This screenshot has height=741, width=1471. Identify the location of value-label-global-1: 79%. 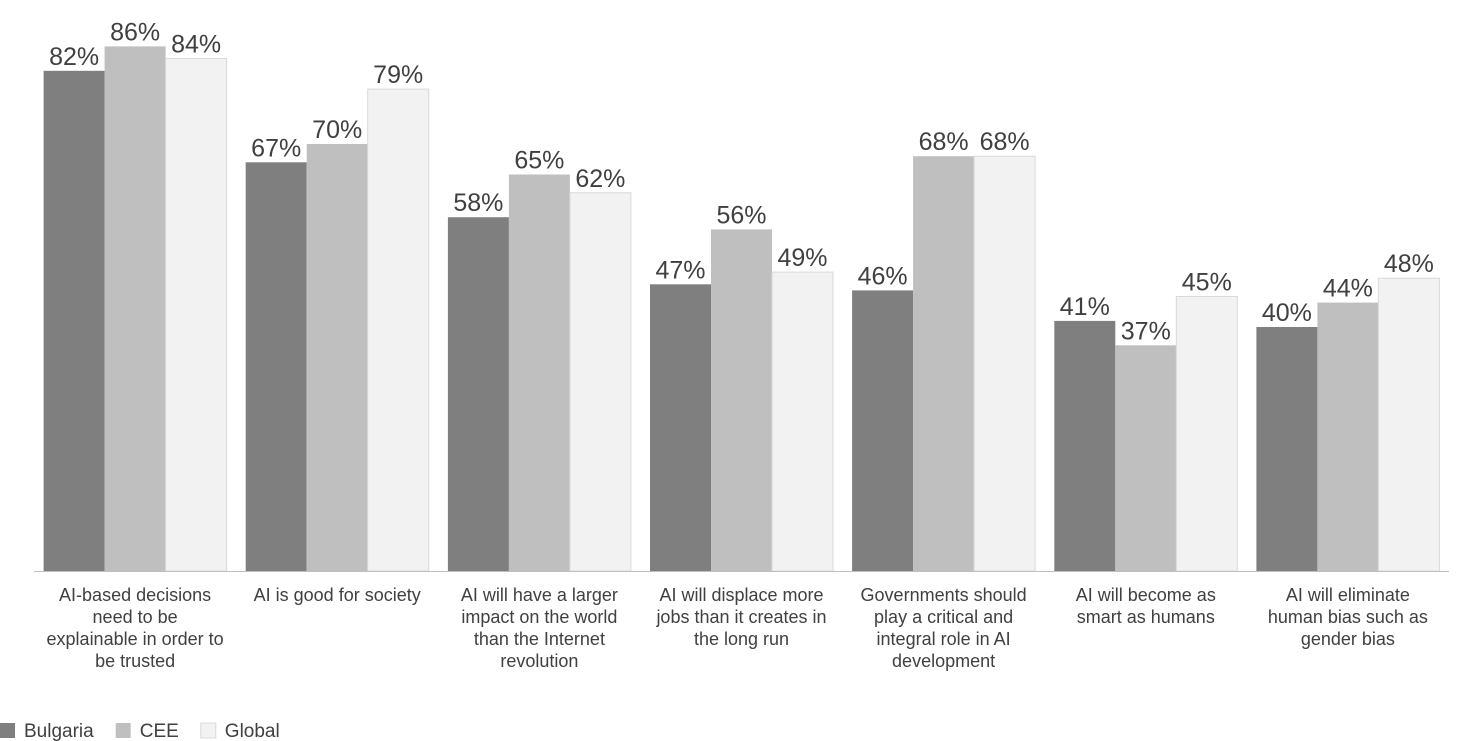
(398, 75).